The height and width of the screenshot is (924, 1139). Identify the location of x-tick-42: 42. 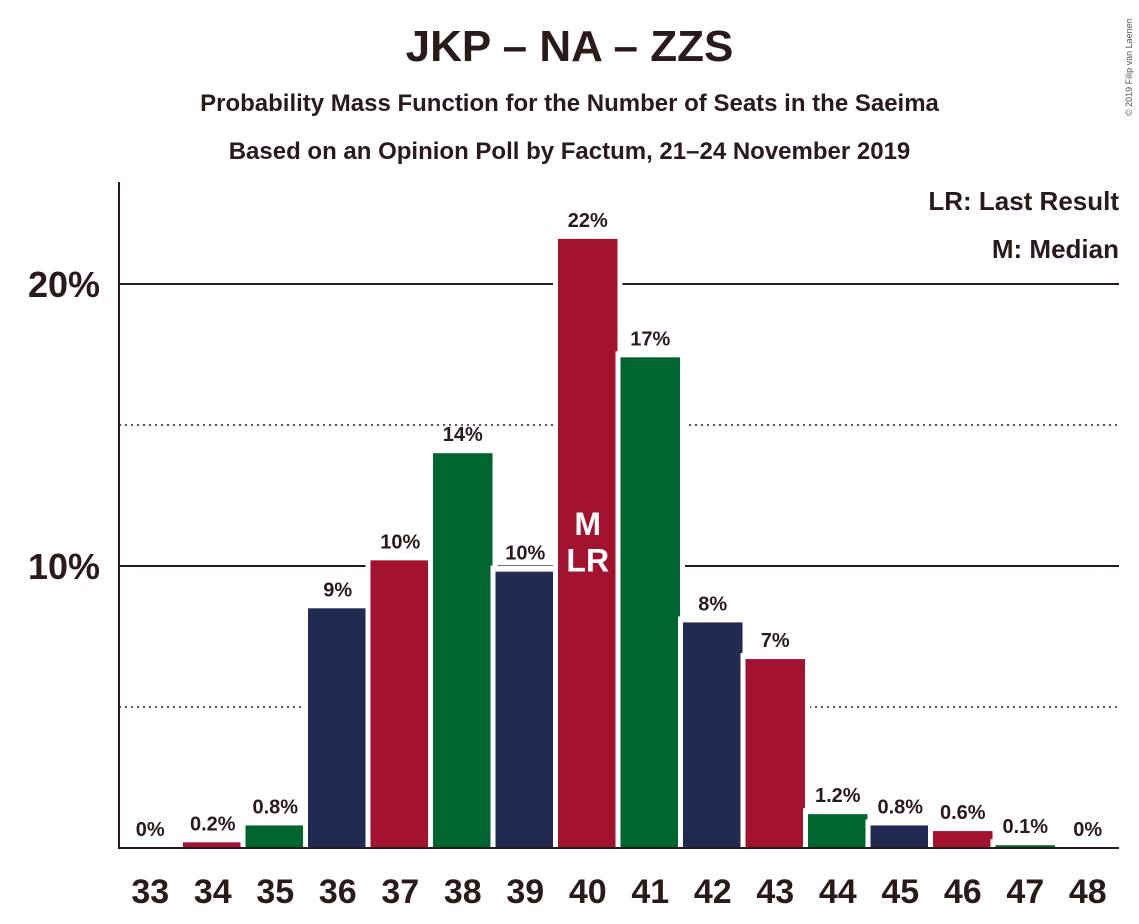
(713, 892).